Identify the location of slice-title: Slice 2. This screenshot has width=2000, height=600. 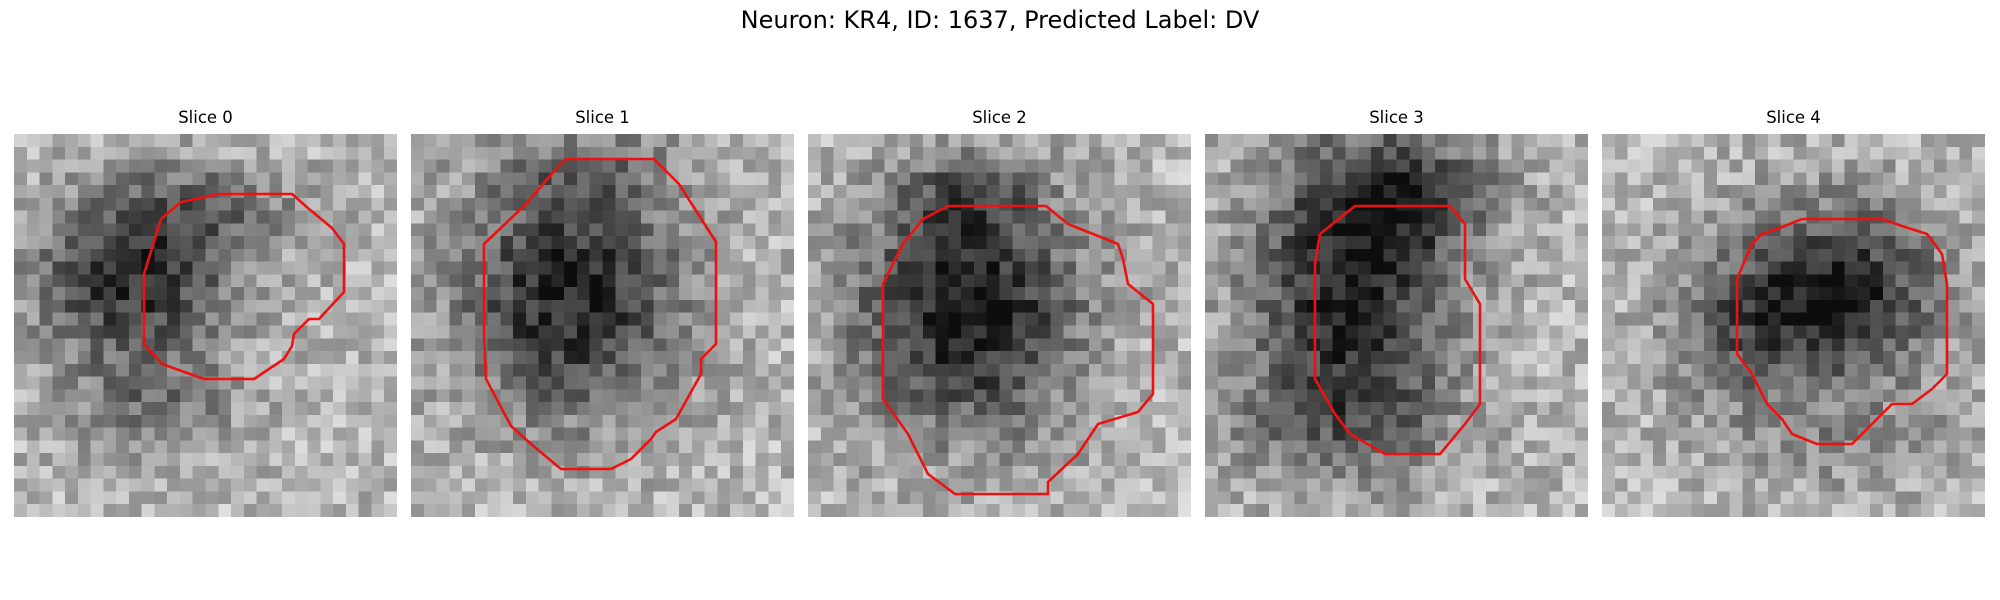
(999, 117).